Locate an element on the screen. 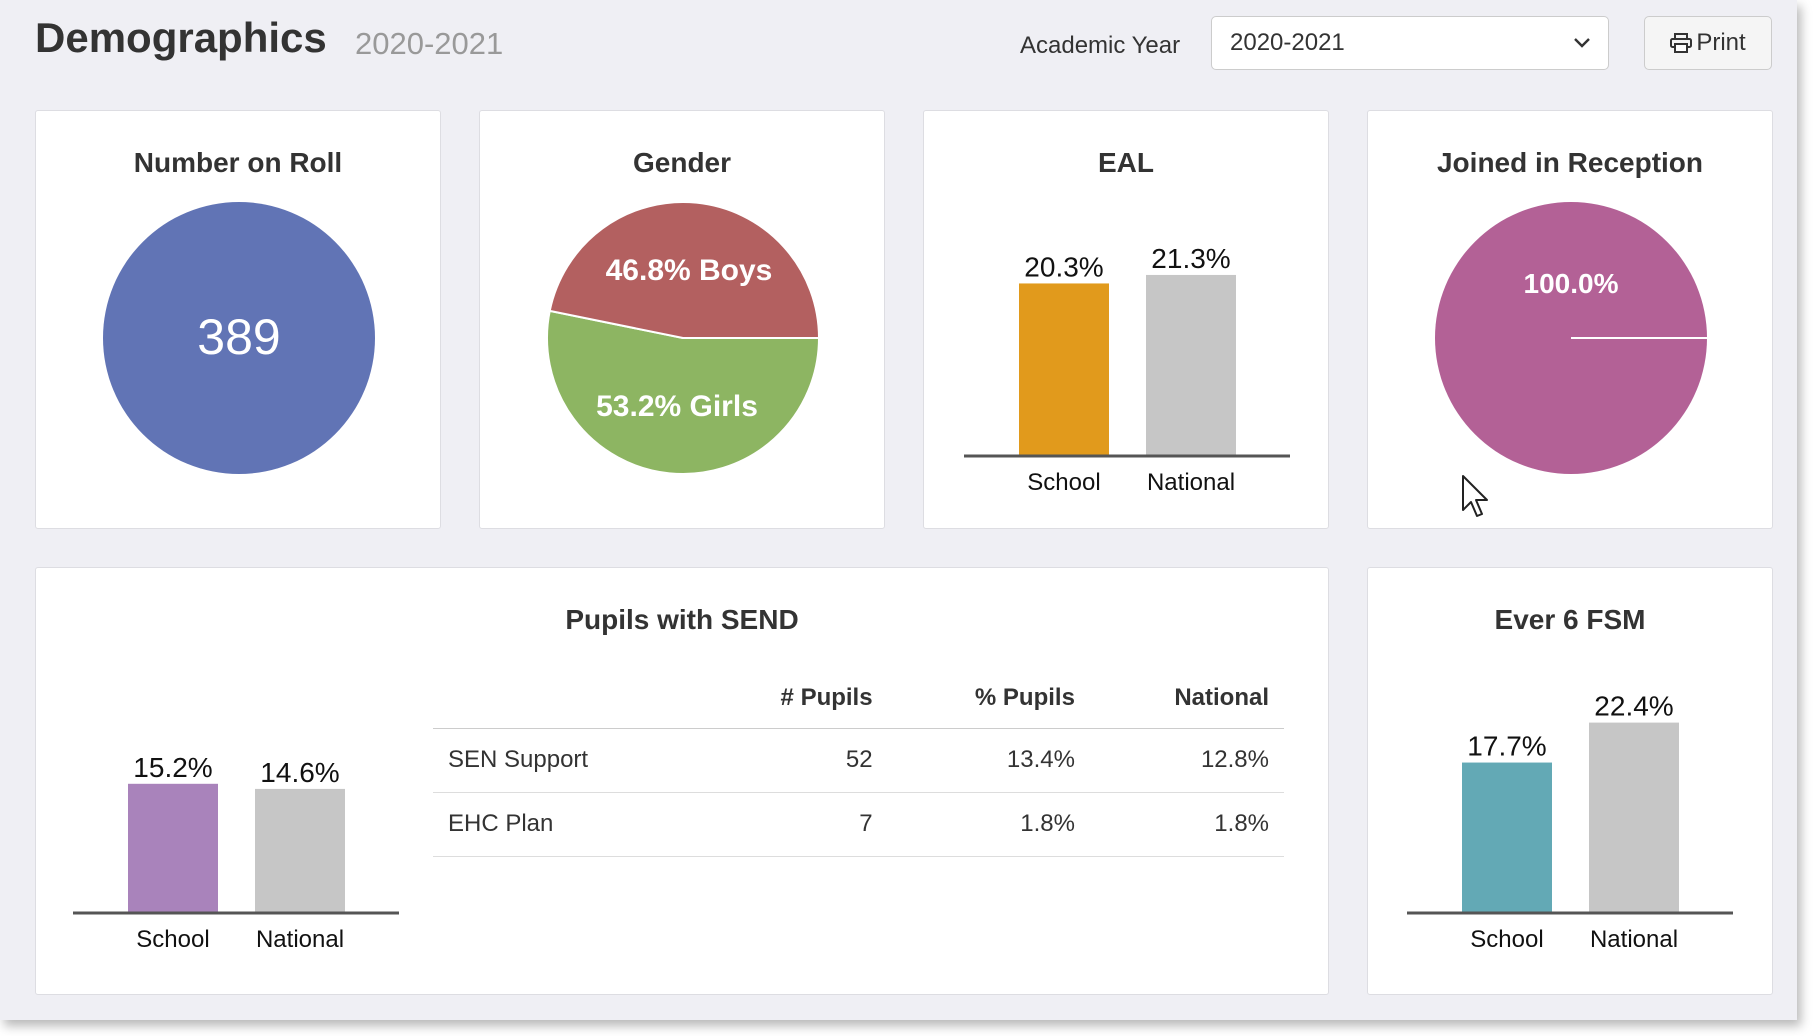 This screenshot has height=1036, width=1813. page-subtitle: 2020-2021 is located at coordinates (429, 43).